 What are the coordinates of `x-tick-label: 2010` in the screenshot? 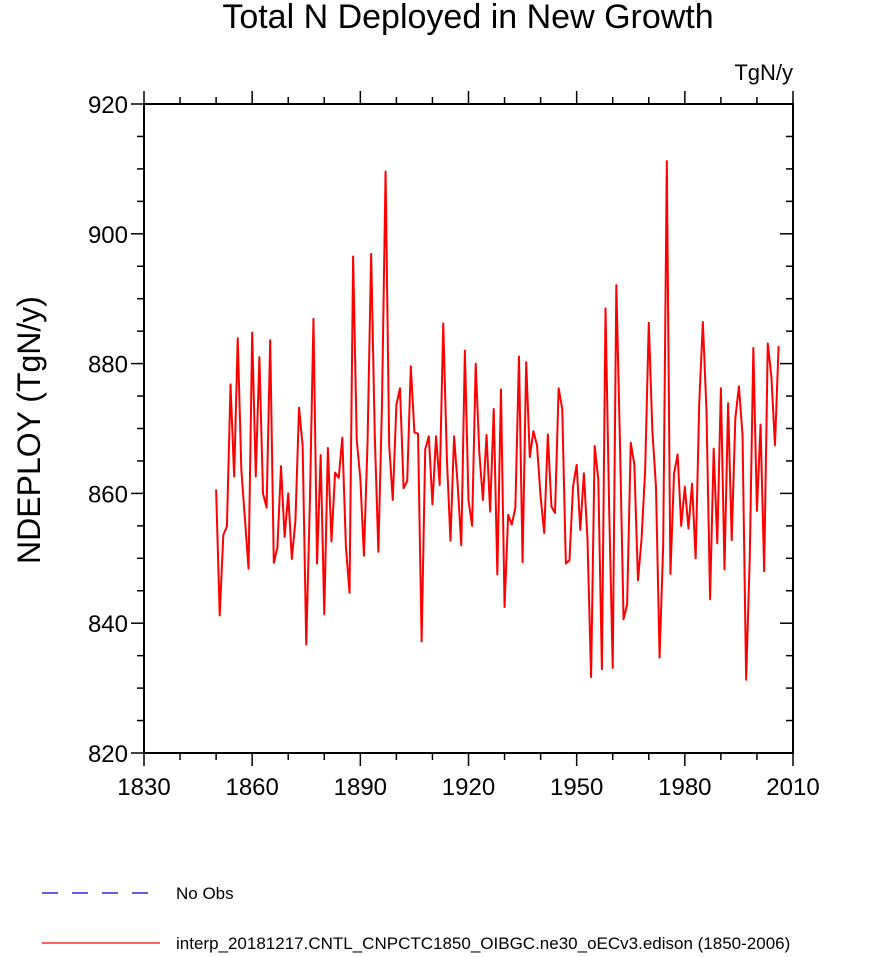 It's located at (792, 787).